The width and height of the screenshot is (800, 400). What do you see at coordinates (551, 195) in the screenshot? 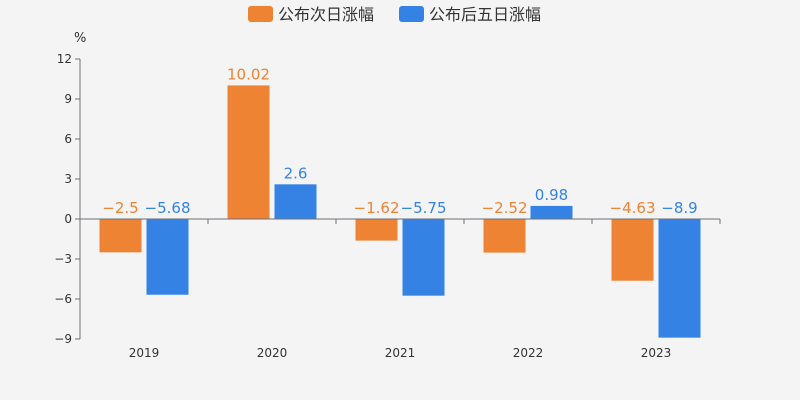
I see `data-label: 0.98` at bounding box center [551, 195].